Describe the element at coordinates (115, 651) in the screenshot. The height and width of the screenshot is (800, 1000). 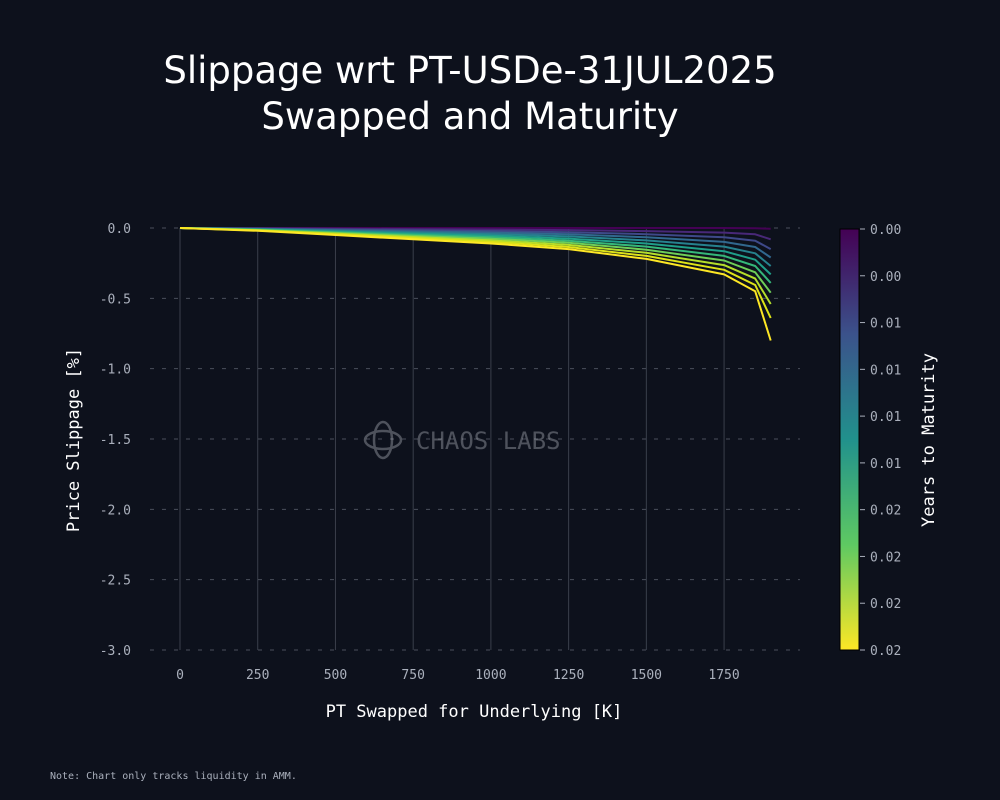
I see `y-tick-label: -3.0` at that location.